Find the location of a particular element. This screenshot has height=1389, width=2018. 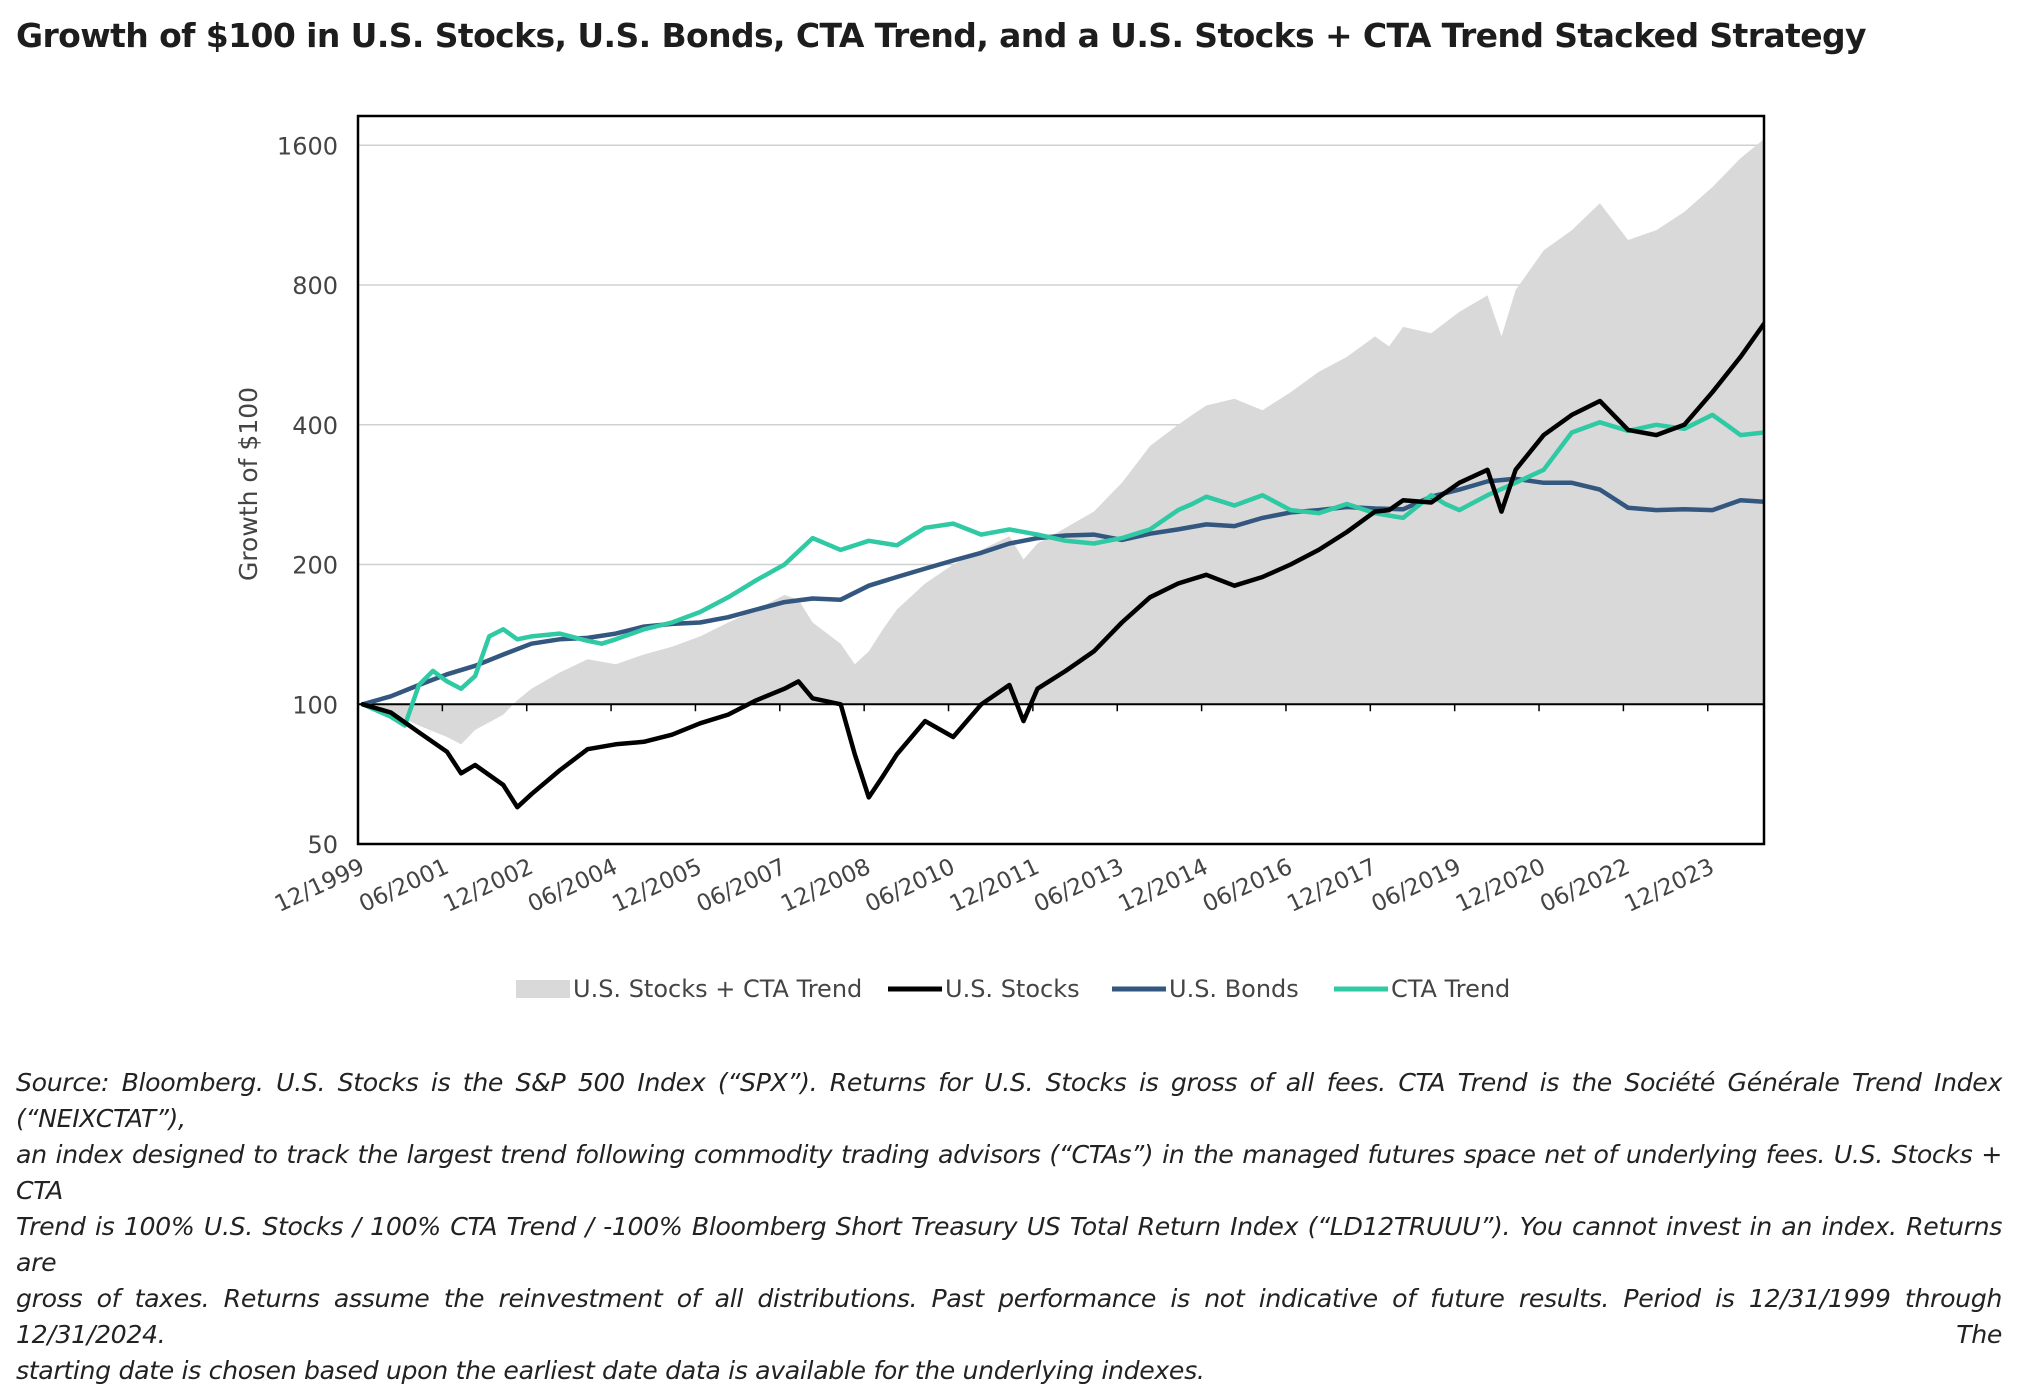

legend-label: U.S. Bonds is located at coordinates (1234, 989).